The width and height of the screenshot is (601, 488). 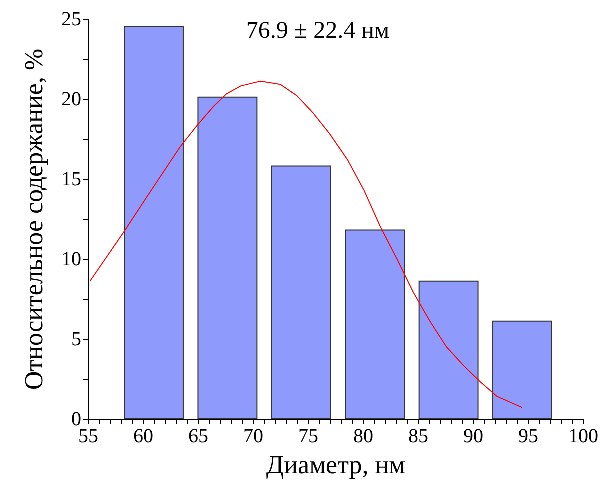 What do you see at coordinates (583, 437) in the screenshot?
I see `x-tick-label: 100` at bounding box center [583, 437].